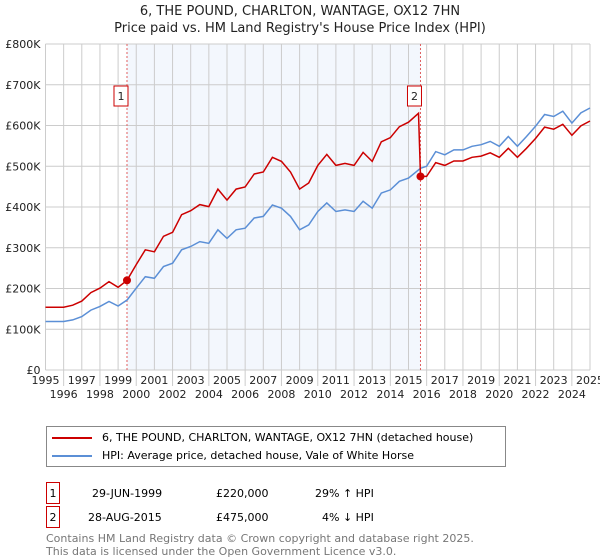 The height and width of the screenshot is (560, 600). Describe the element at coordinates (23, 166) in the screenshot. I see `y-tick-label: £500K` at that location.